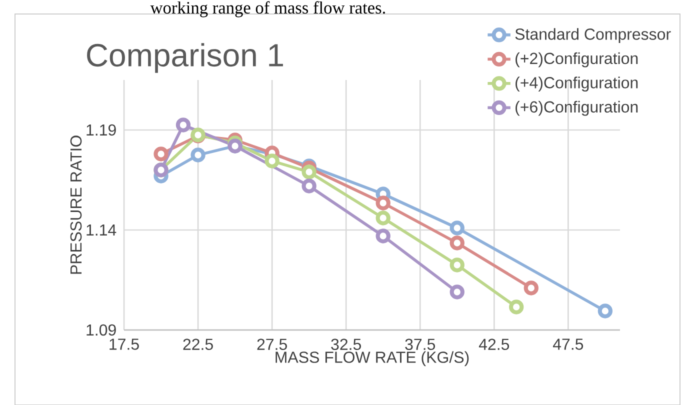  What do you see at coordinates (346, 344) in the screenshot?
I see `x-tick-label: 32.5` at bounding box center [346, 344].